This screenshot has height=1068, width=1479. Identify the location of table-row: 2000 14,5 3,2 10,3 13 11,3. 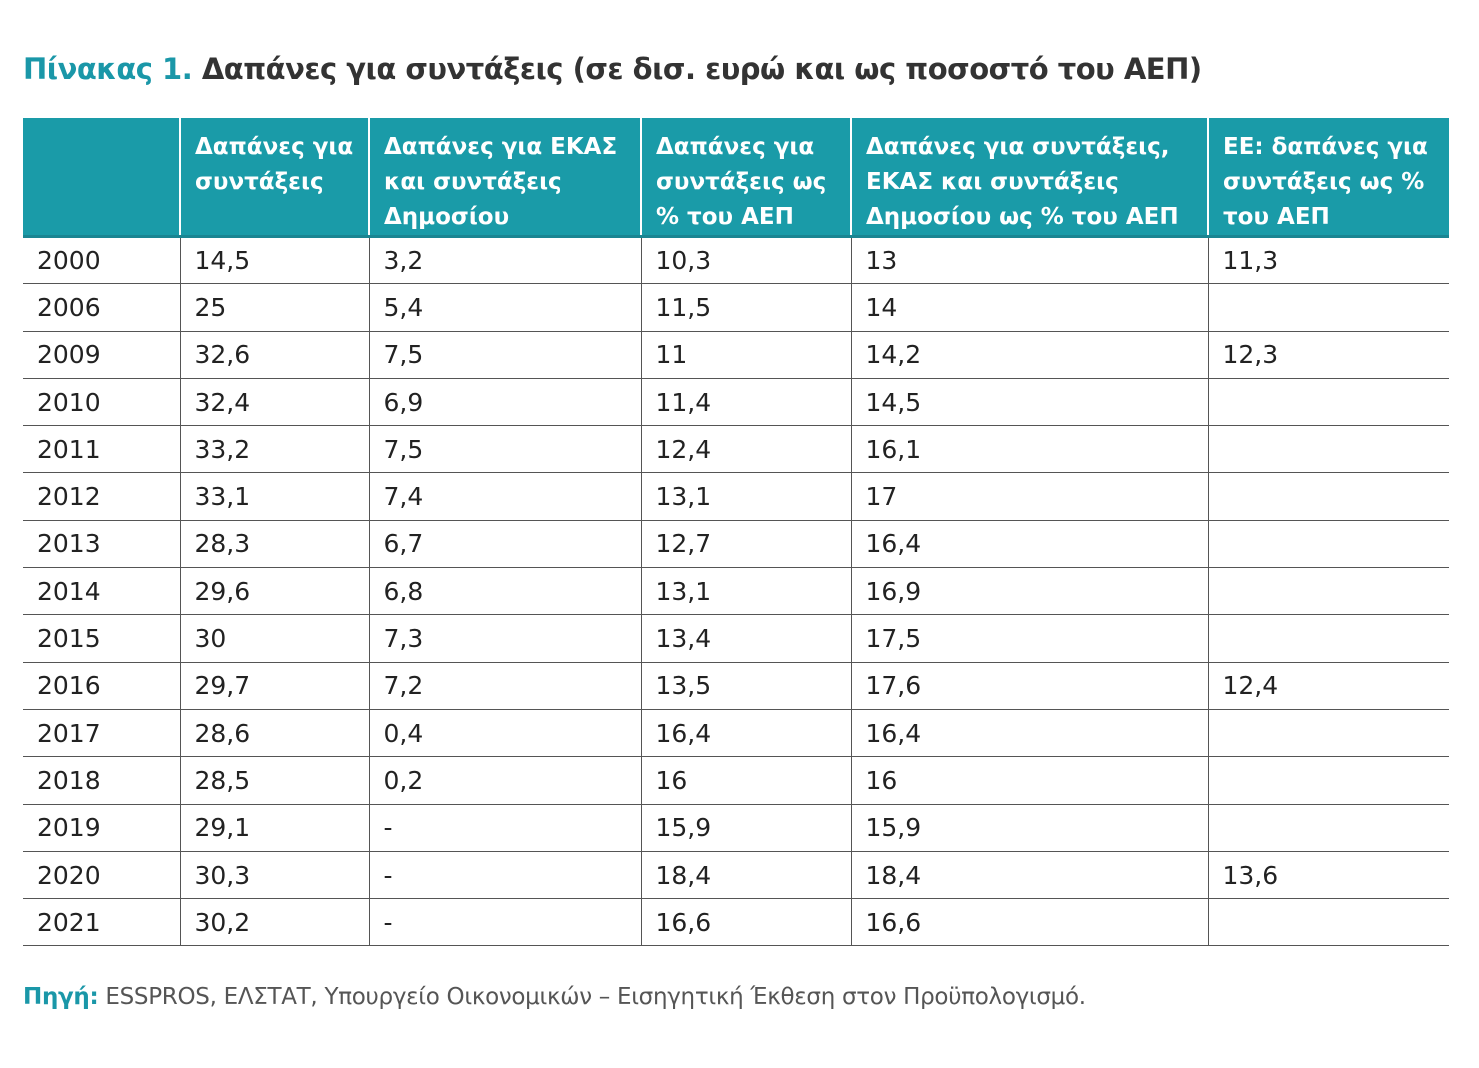
(736, 260).